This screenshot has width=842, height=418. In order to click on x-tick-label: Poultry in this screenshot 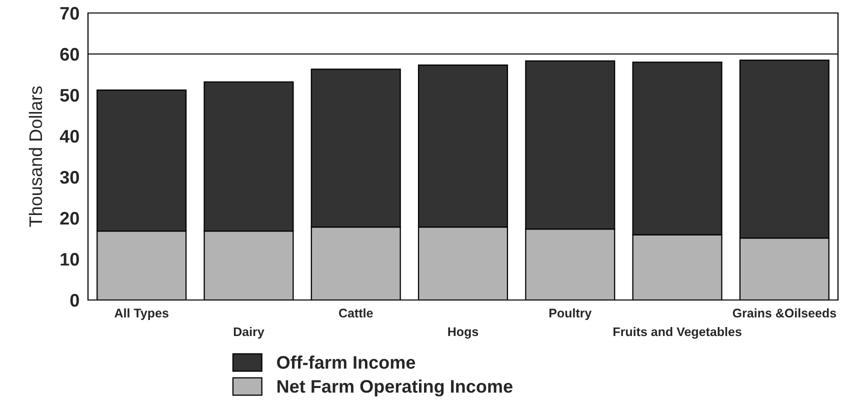, I will do `click(570, 314)`.